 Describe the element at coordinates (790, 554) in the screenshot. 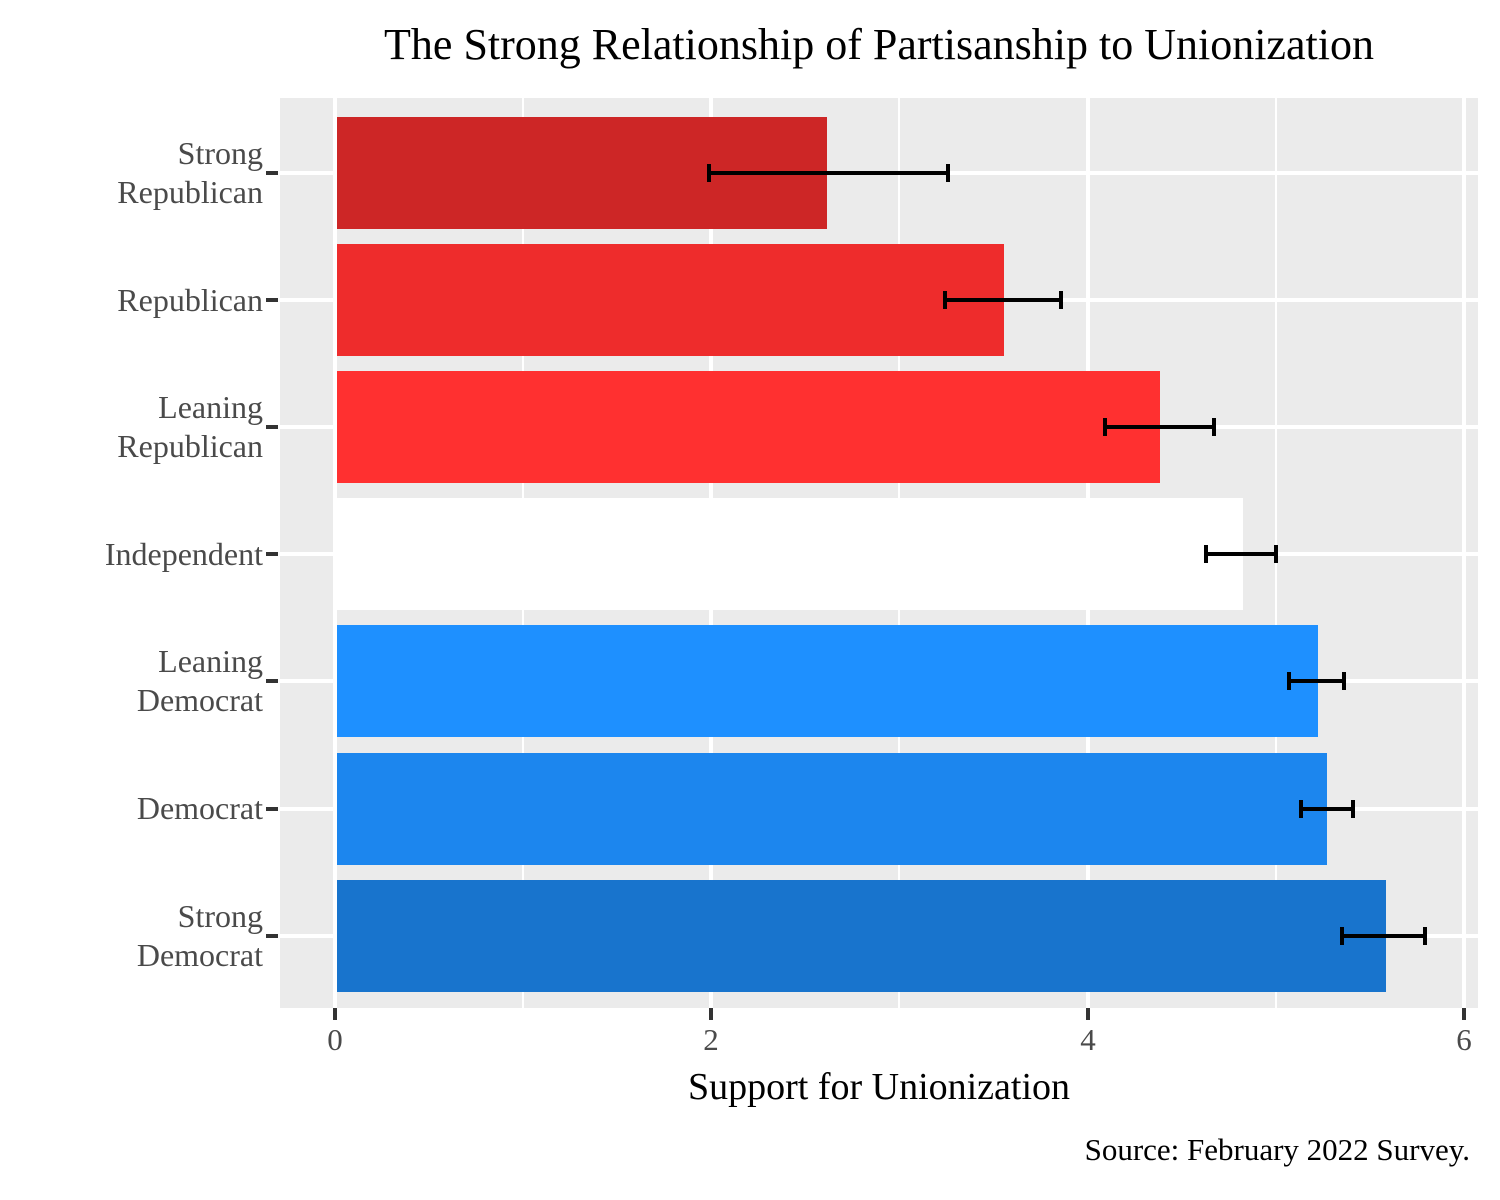

I see `bar-independent` at that location.